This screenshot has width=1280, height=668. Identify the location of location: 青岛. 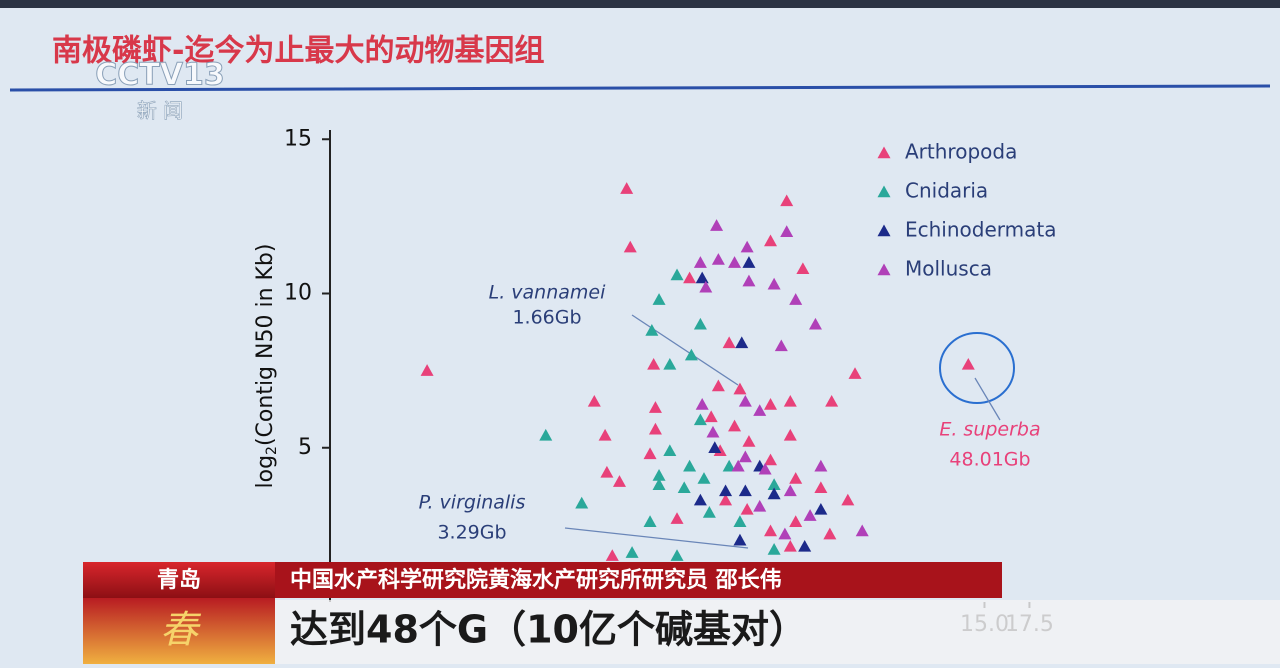
(179, 580).